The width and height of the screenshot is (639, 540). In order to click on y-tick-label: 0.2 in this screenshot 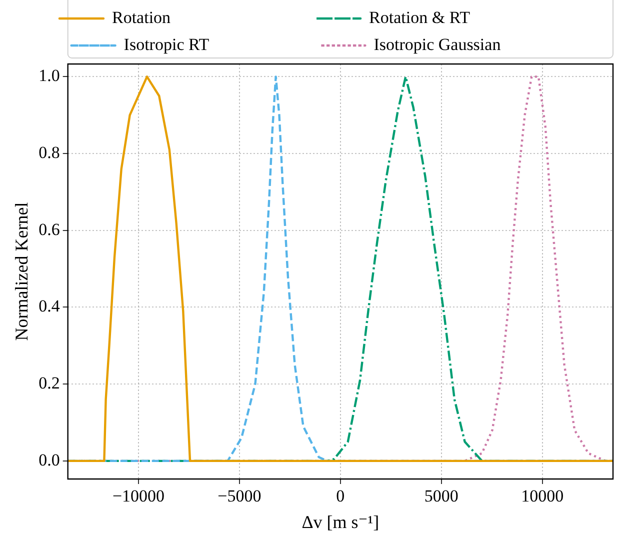, I will do `click(49, 383)`.